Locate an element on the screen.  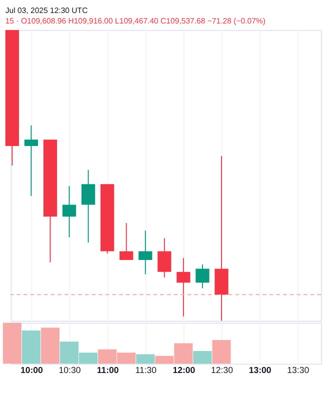
x-tick-label: 11:30 is located at coordinates (146, 369).